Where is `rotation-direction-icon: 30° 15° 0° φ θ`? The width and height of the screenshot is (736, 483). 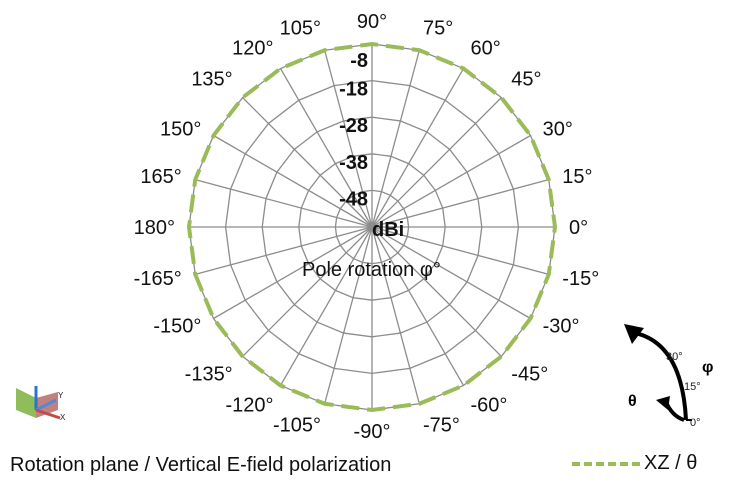
rotation-direction-icon: 30° 15° 0° φ θ is located at coordinates (670, 377).